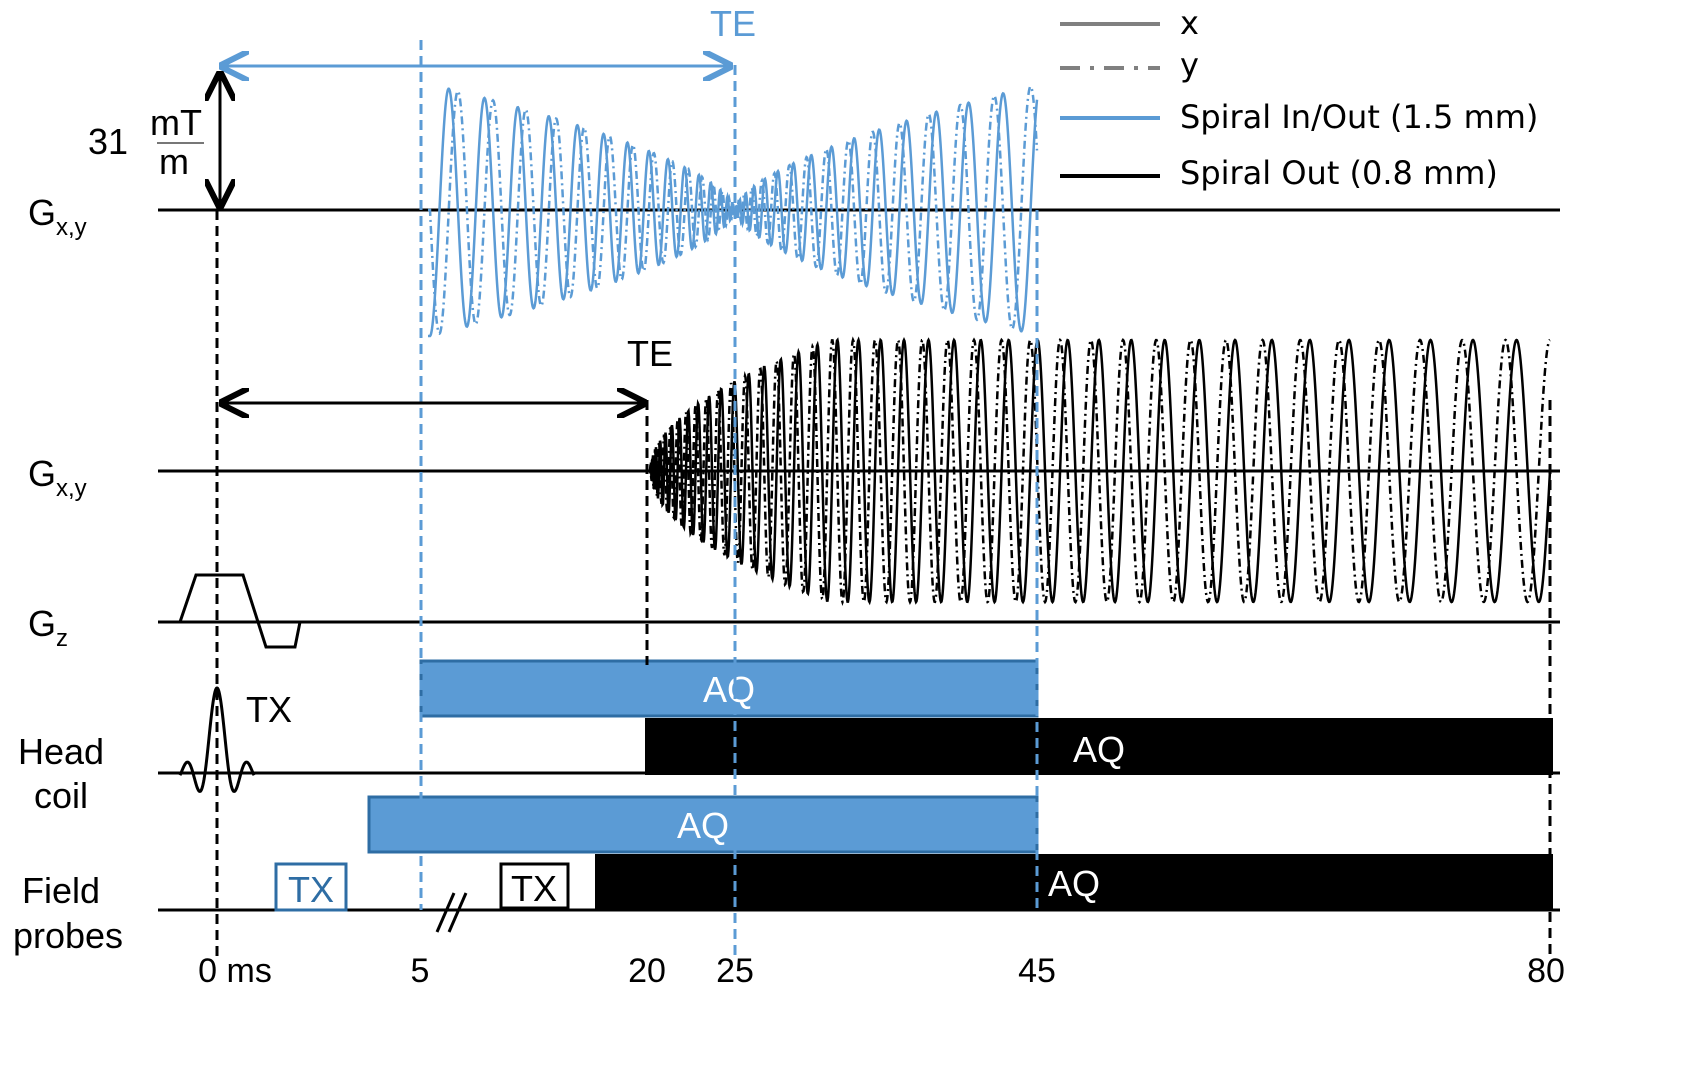 Image resolution: width=1708 pixels, height=1079 pixels. What do you see at coordinates (1189, 23) in the screenshot?
I see `legend-x-label: x` at bounding box center [1189, 23].